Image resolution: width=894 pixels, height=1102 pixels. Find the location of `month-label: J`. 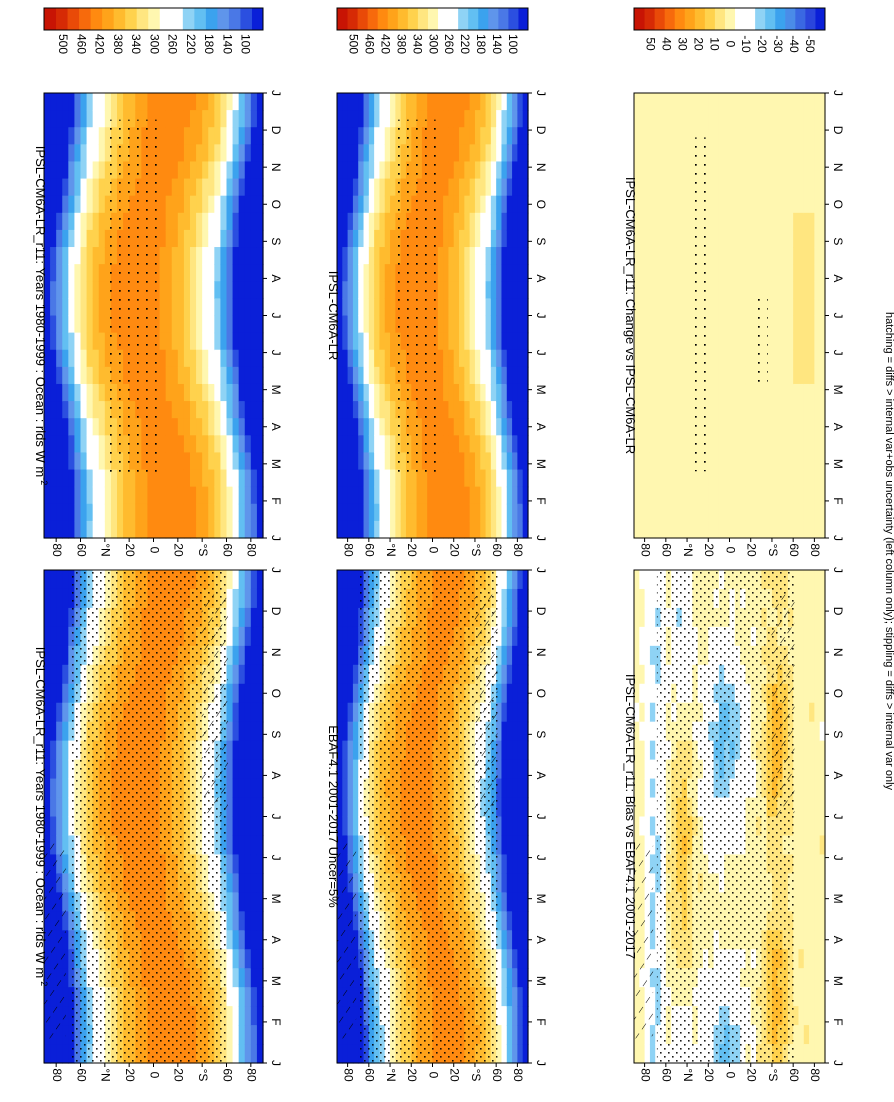

month-label: J is located at coordinates (541, 353).